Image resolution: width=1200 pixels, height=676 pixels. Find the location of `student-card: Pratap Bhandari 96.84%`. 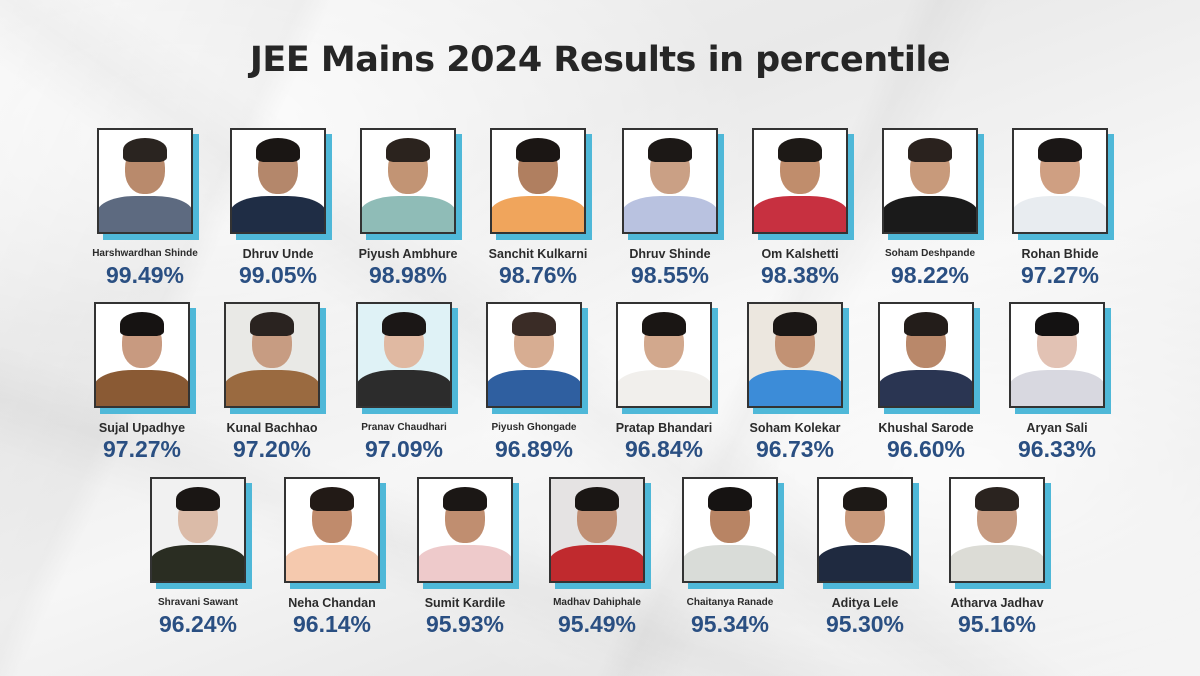

student-card: Pratap Bhandari 96.84% is located at coordinates (664, 382).